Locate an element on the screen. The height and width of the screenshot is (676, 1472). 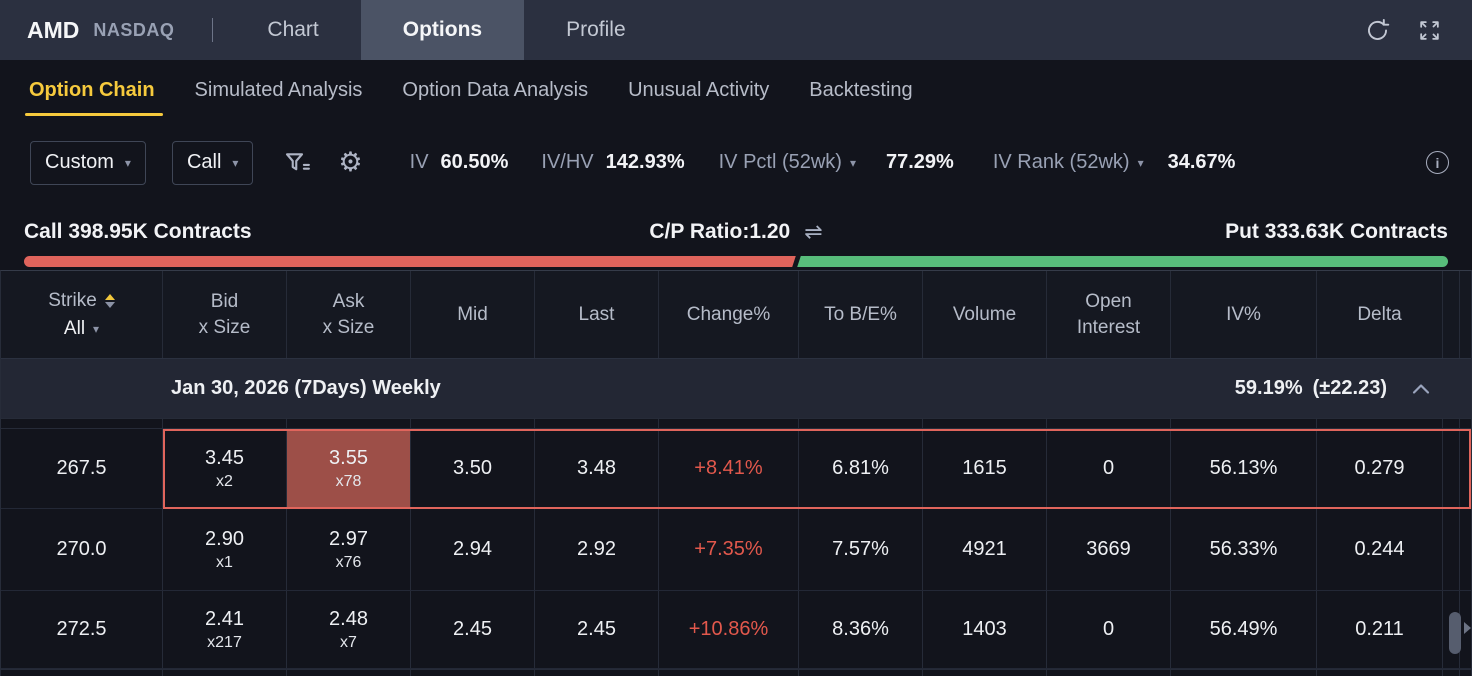
tab-profile: Profile is located at coordinates (596, 29).